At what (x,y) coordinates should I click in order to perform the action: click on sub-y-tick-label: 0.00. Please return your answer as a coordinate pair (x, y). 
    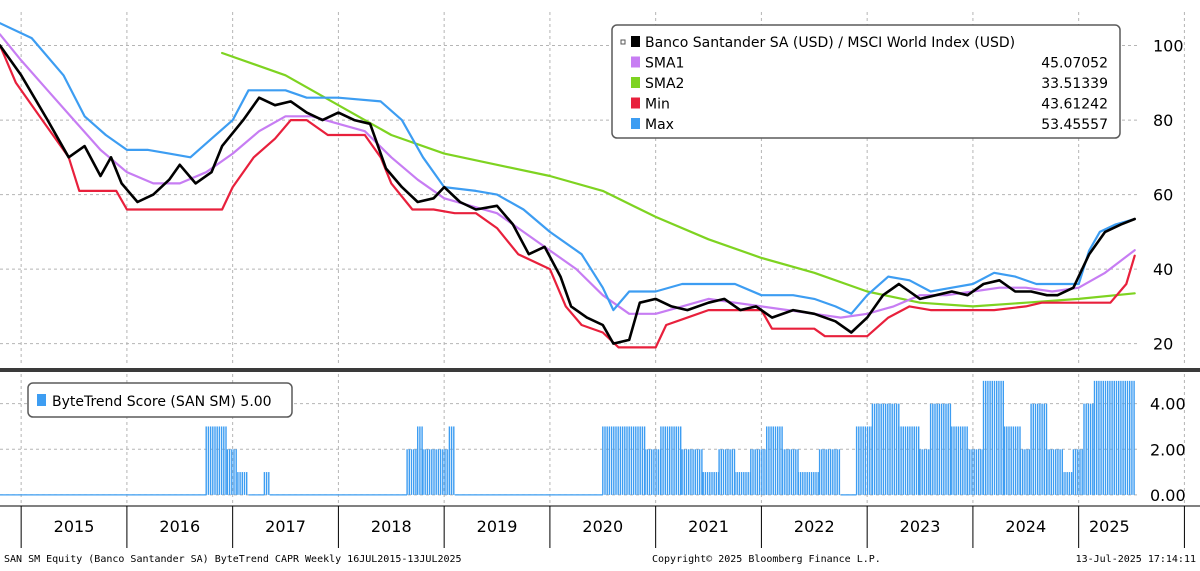
    Looking at the image, I should click on (1168, 495).